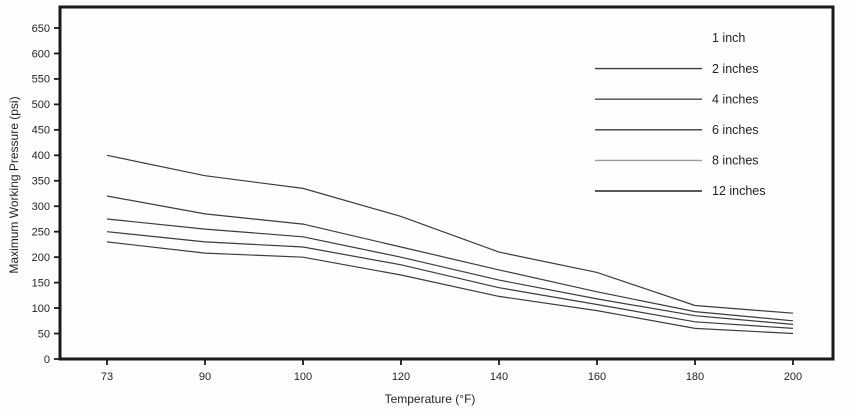 The width and height of the screenshot is (851, 416). I want to click on x-tick-label: 120, so click(401, 377).